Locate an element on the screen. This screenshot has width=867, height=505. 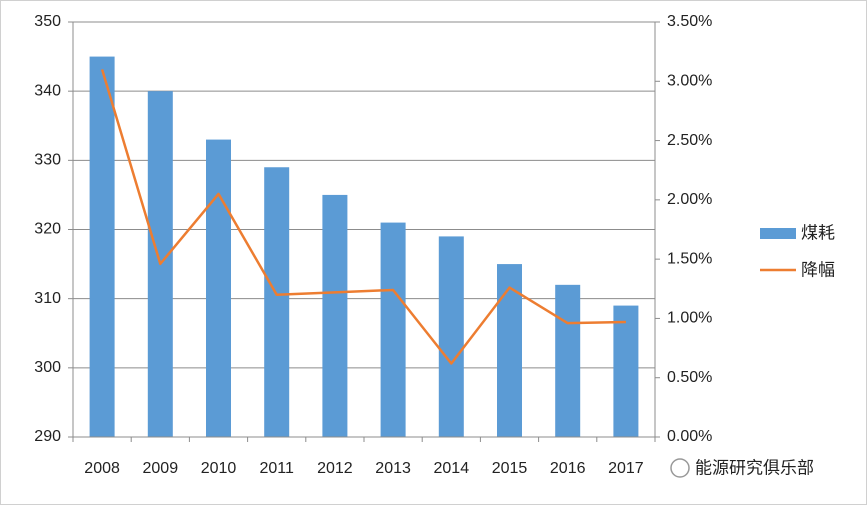
y-tick-label: 290 is located at coordinates (47, 436).